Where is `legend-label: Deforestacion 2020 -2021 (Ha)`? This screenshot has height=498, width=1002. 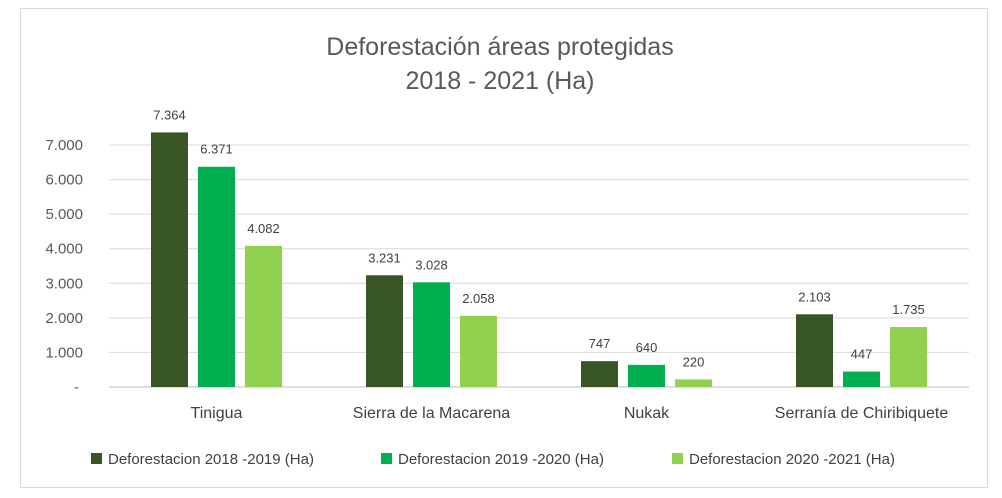 legend-label: Deforestacion 2020 -2021 (Ha) is located at coordinates (792, 459).